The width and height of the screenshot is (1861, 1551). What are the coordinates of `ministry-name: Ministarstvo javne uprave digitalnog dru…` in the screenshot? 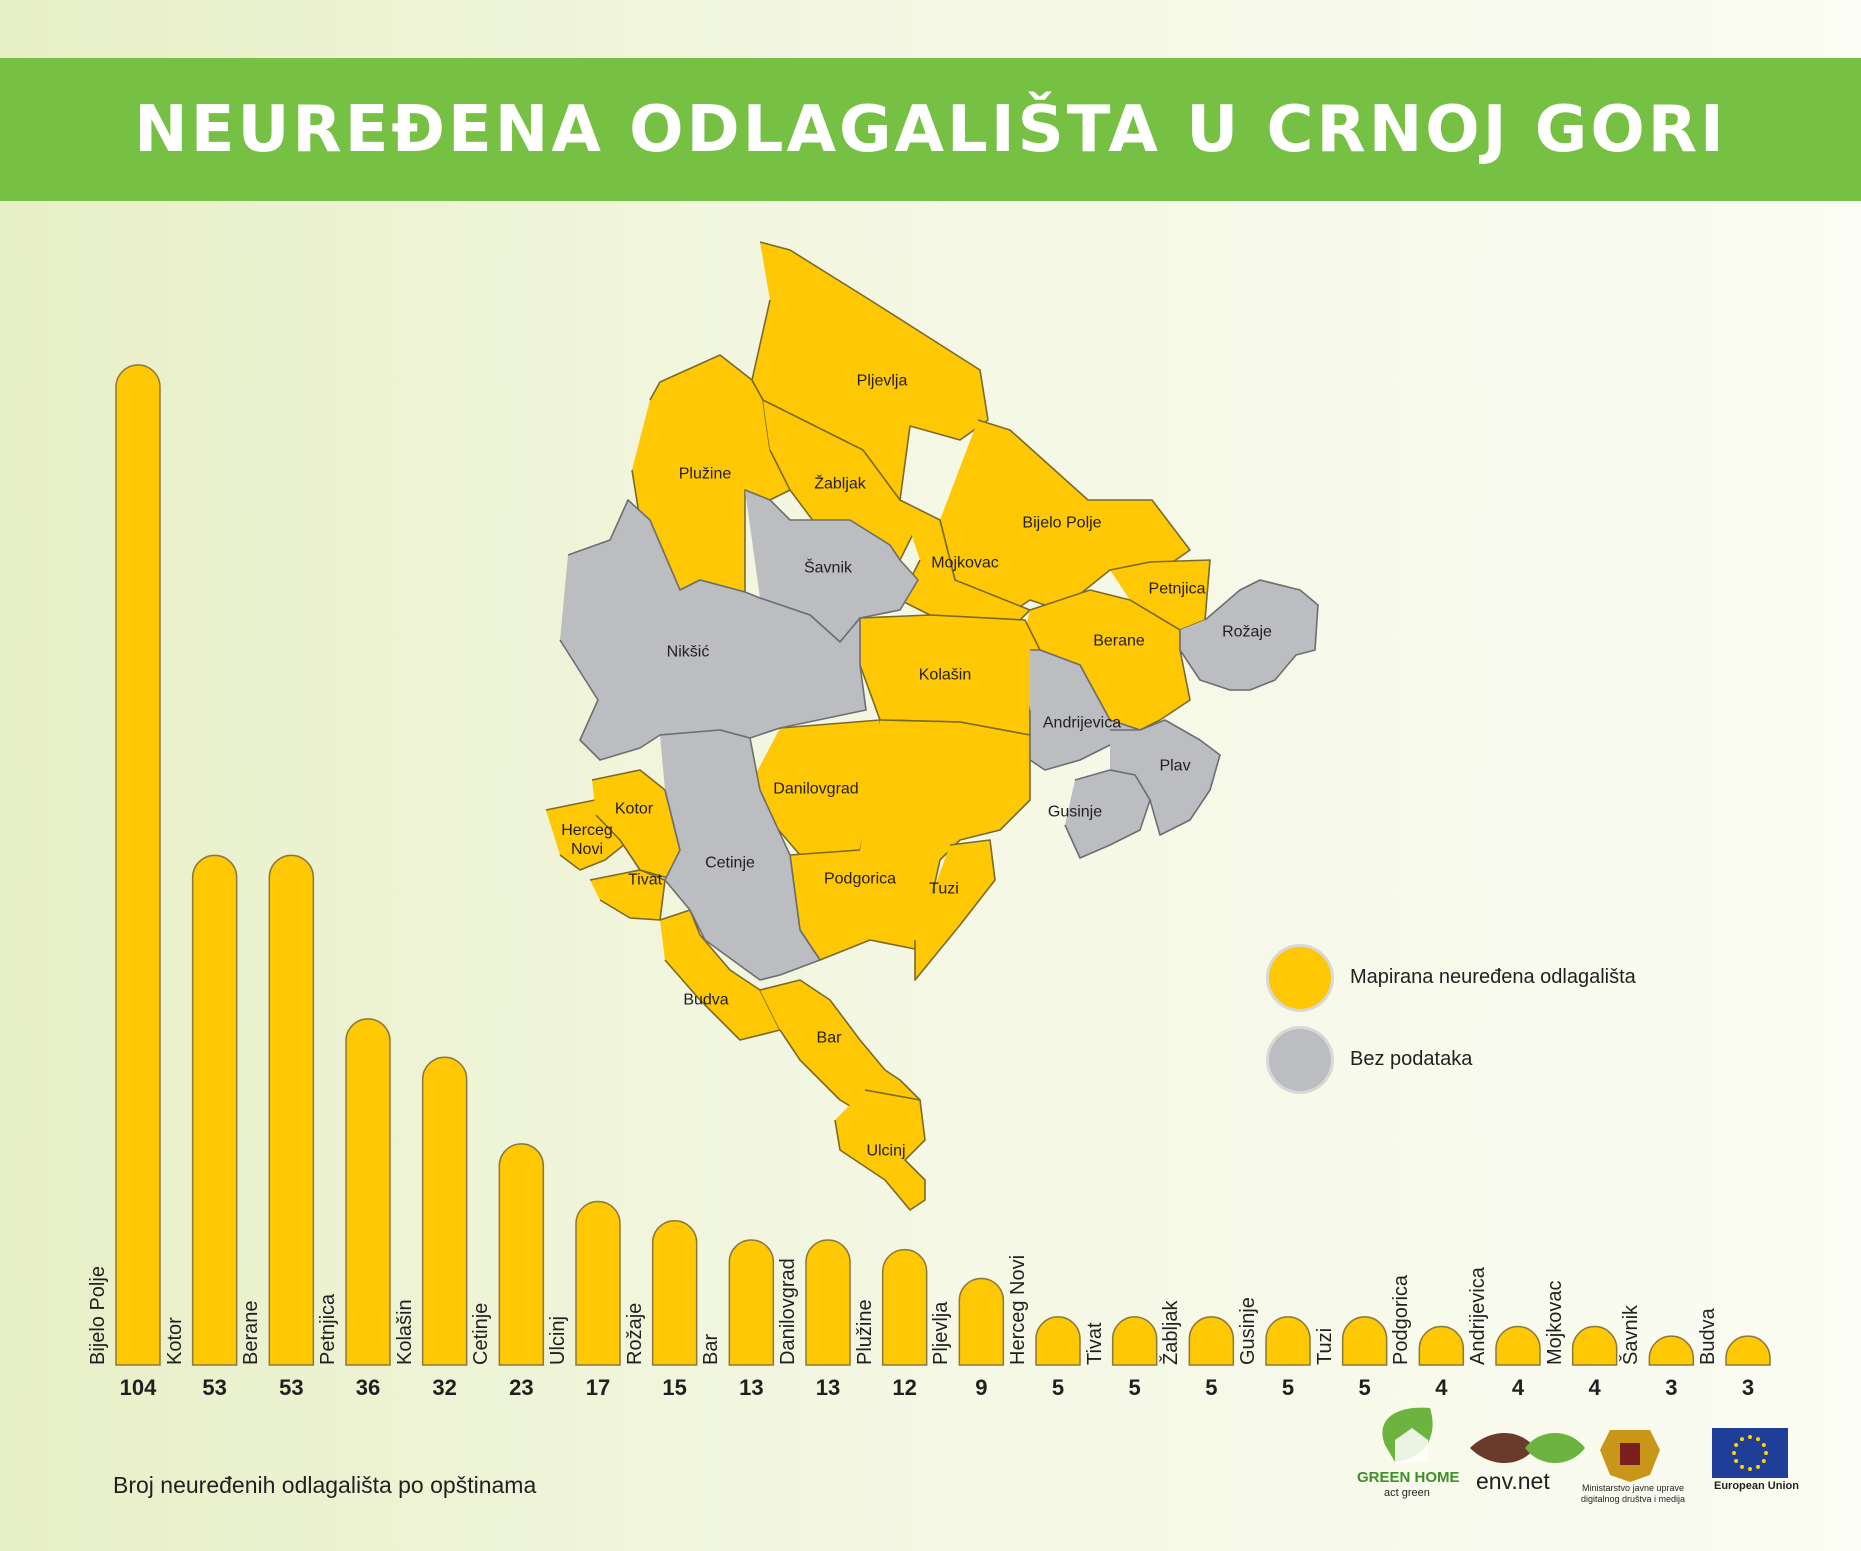 It's located at (1633, 1493).